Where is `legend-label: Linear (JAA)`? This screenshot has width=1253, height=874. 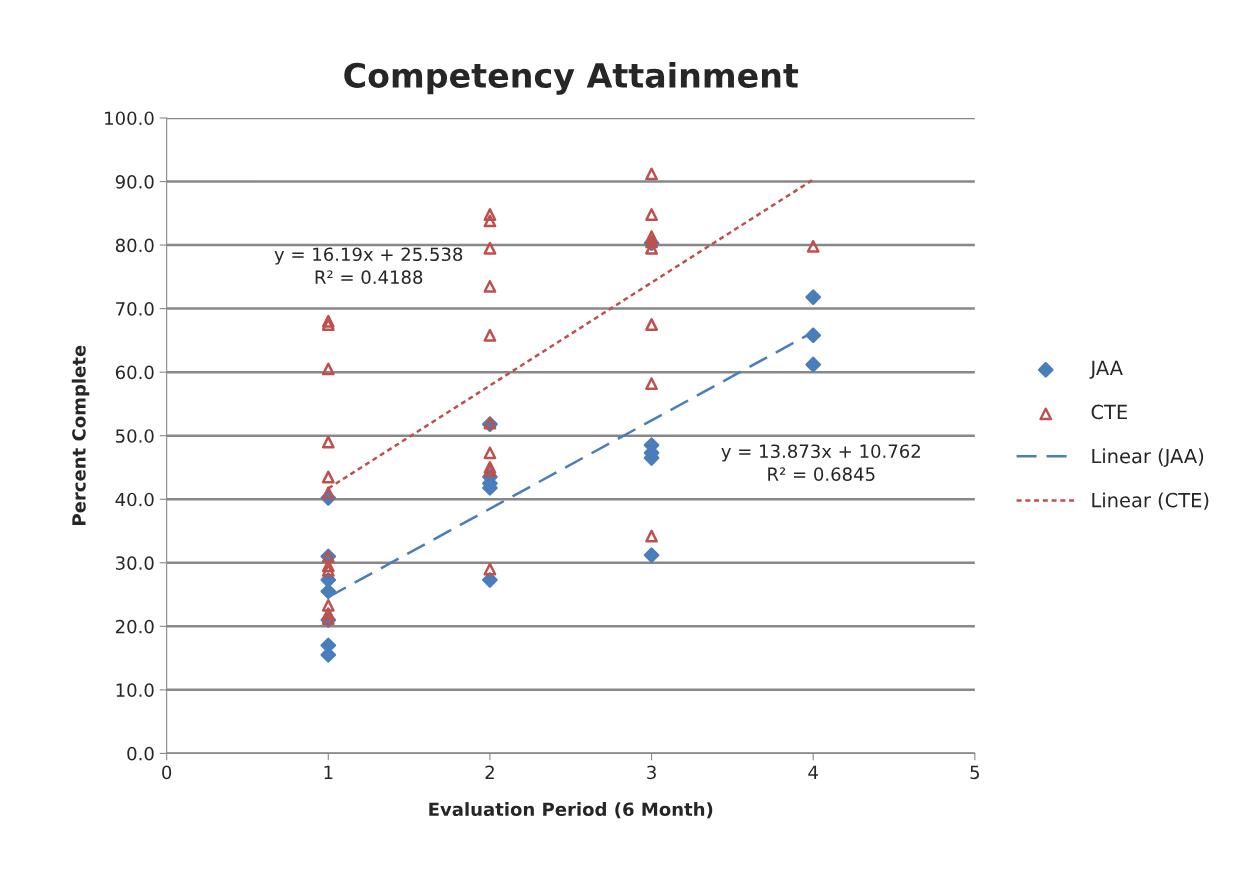
legend-label: Linear (JAA) is located at coordinates (1148, 457).